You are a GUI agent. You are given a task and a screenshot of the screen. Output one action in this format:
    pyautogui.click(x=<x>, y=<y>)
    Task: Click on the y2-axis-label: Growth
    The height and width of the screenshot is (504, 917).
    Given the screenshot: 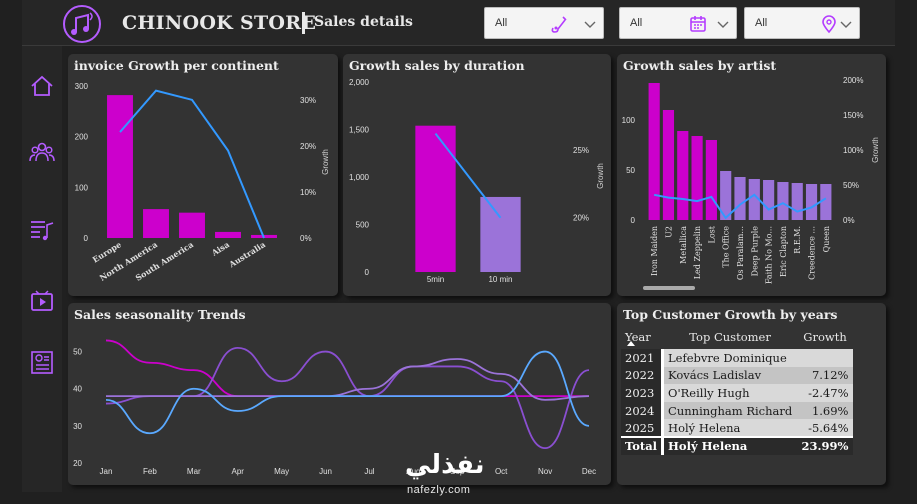 What is the action you would take?
    pyautogui.click(x=875, y=150)
    